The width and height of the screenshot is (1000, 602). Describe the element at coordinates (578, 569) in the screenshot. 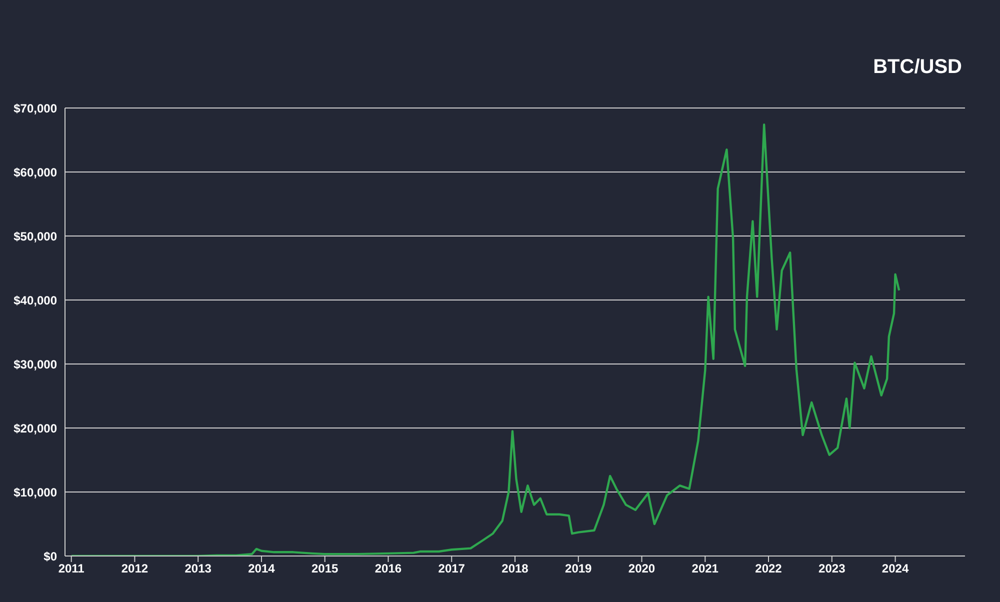

I see `x-tick-label: 2019` at that location.